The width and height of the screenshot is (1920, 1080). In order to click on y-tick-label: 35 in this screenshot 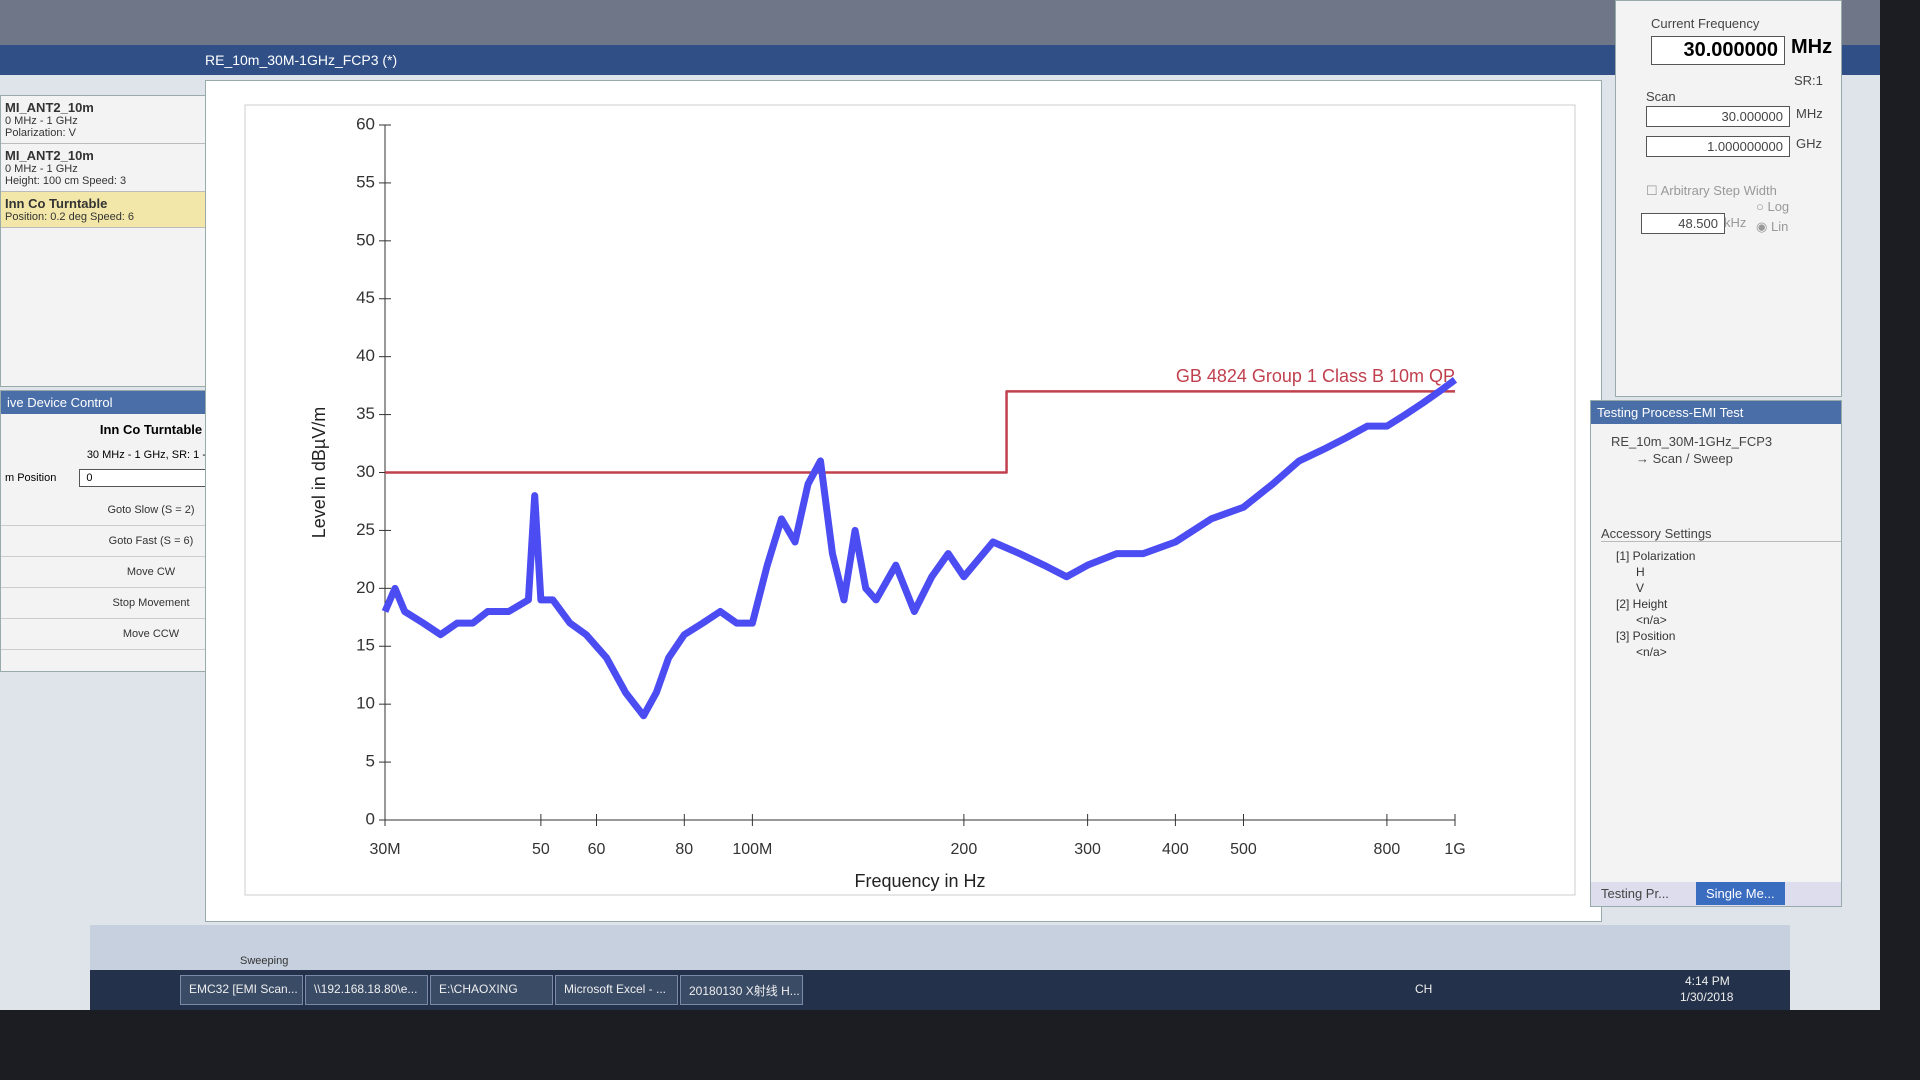, I will do `click(365, 413)`.